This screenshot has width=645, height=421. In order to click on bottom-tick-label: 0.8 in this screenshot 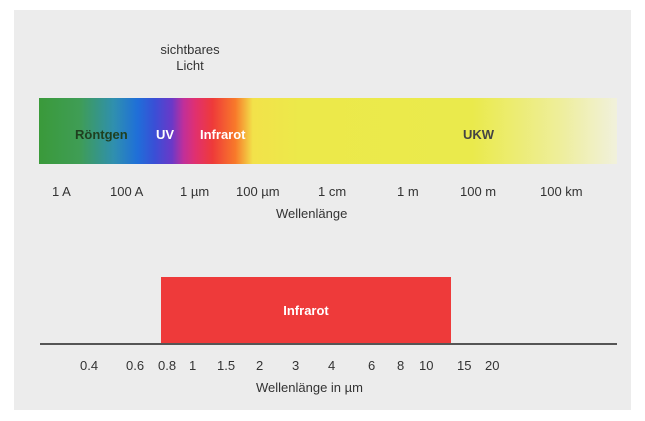, I will do `click(167, 365)`.